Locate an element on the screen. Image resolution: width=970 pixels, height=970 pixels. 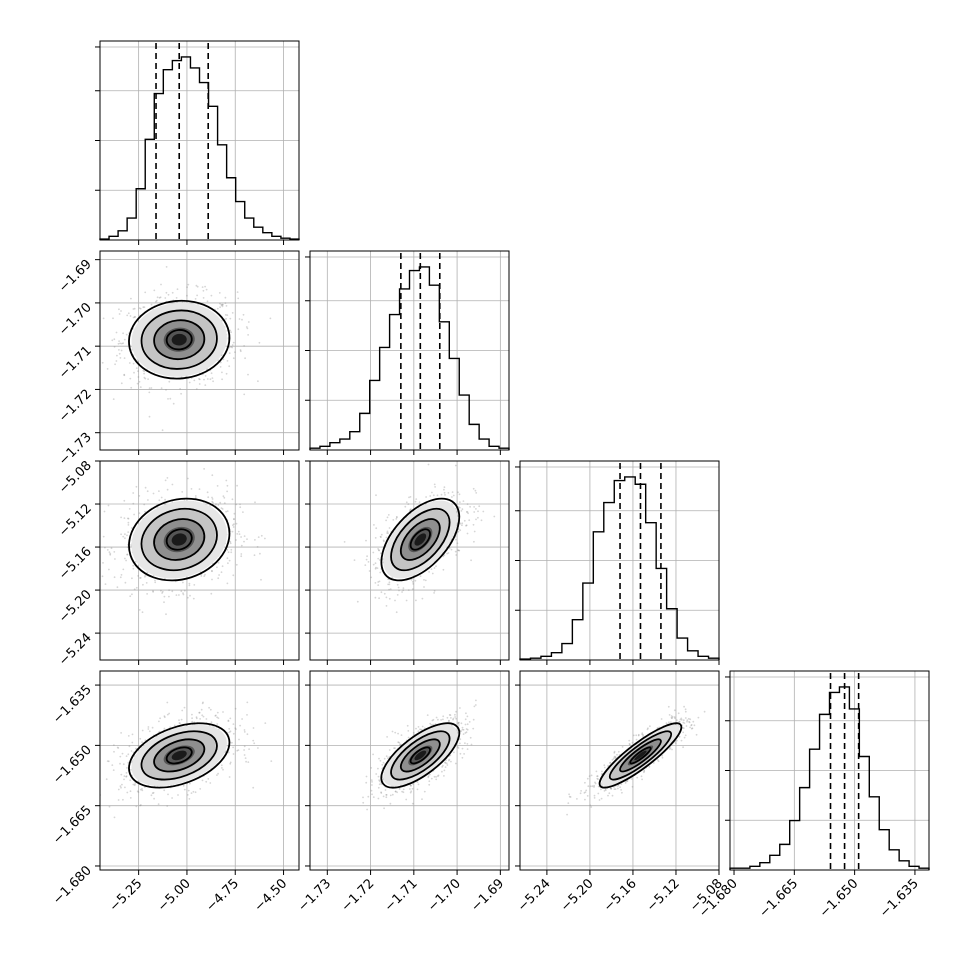
panel-frame is located at coordinates (409, 560).